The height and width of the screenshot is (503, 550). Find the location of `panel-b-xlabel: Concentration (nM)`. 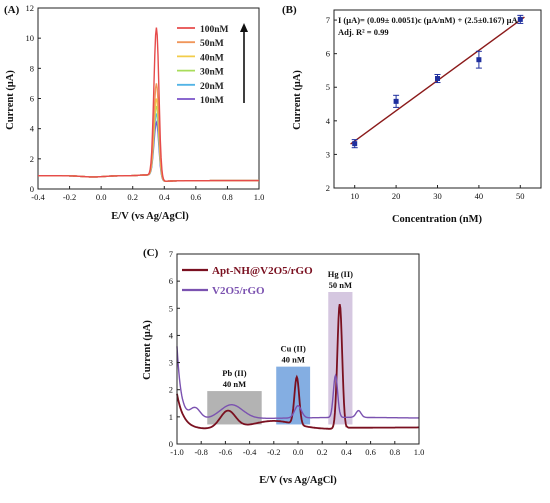

panel-b-xlabel: Concentration (nM) is located at coordinates (437, 219).